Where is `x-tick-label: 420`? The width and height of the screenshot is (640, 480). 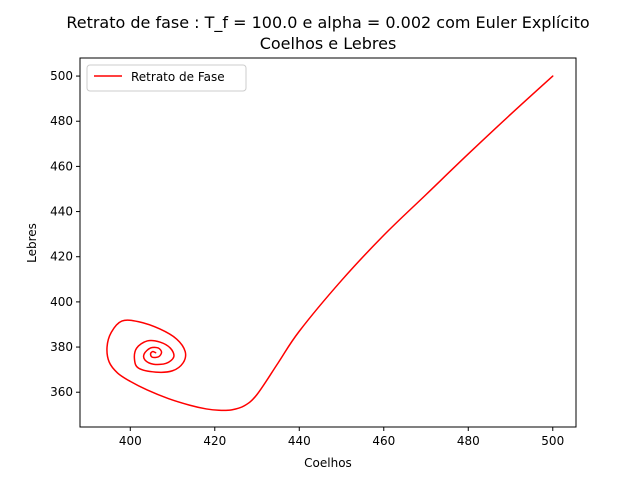
x-tick-label: 420 is located at coordinates (214, 441).